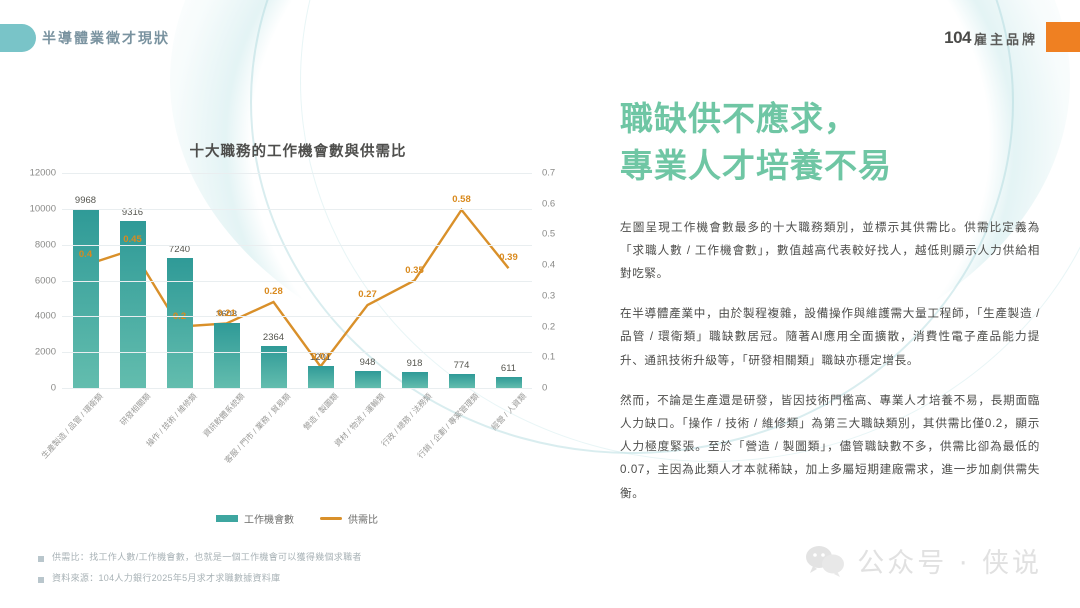 The image size is (1080, 608). I want to click on logo-orange-square, so click(1063, 37).